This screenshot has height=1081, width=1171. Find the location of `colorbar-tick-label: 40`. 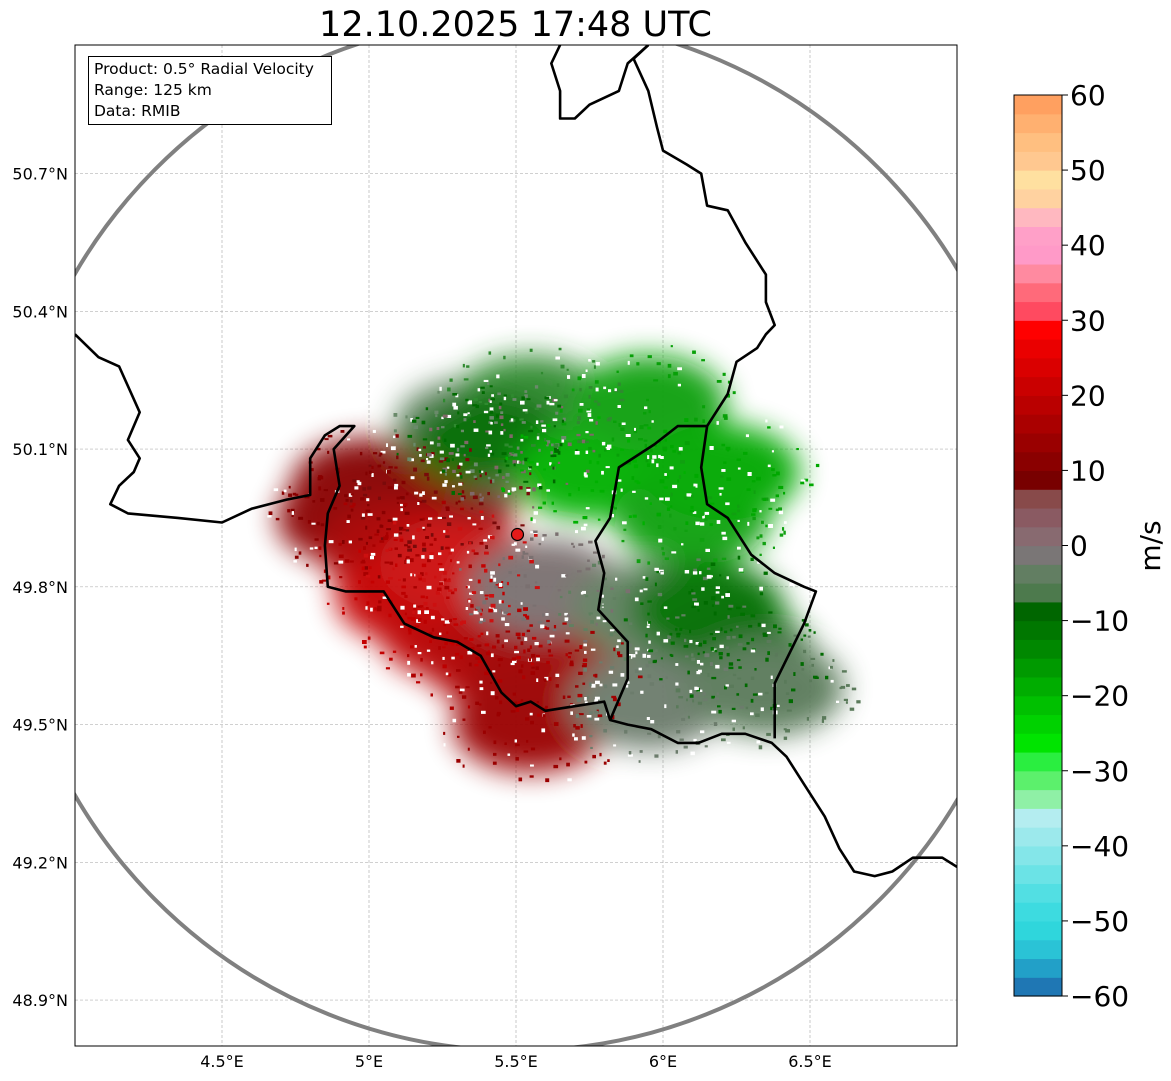

colorbar-tick-label: 40 is located at coordinates (1088, 245).